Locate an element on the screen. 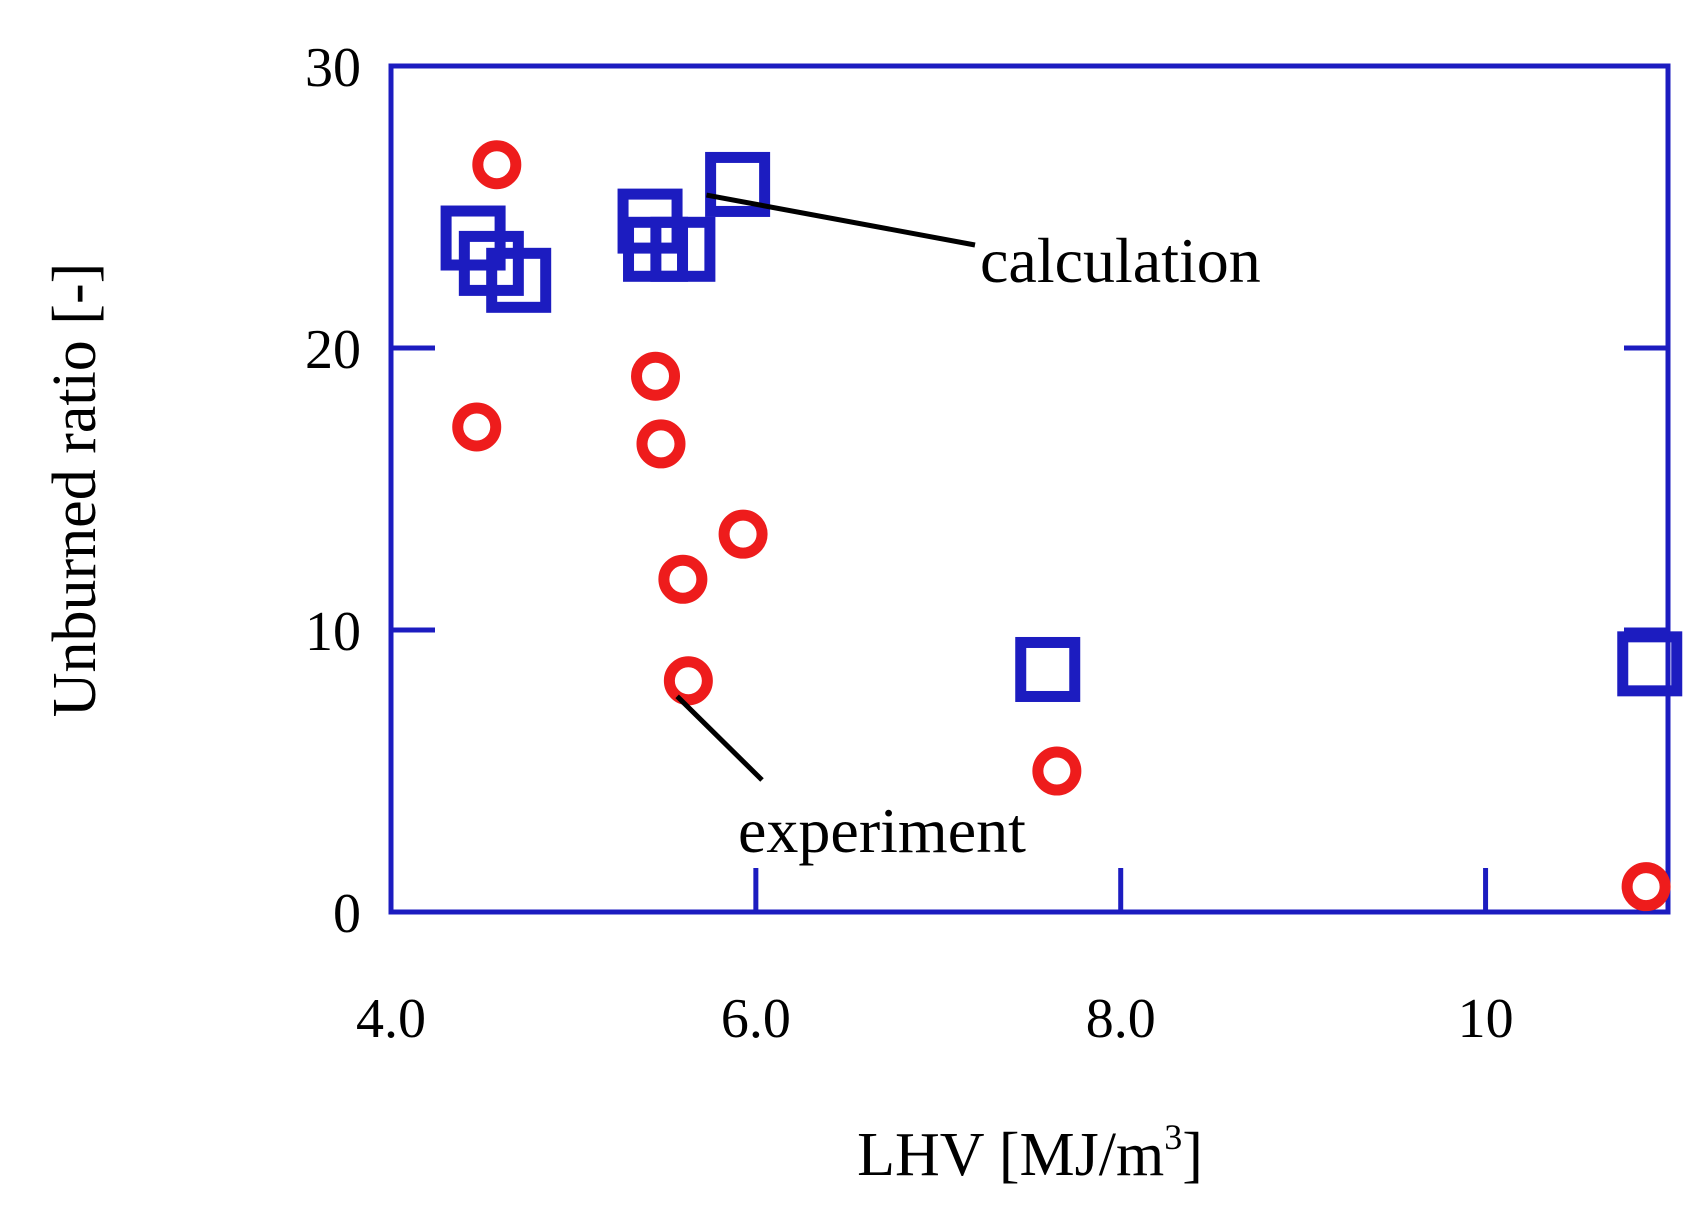 The image size is (1698, 1209). y-tick-label: 0 is located at coordinates (347, 914).